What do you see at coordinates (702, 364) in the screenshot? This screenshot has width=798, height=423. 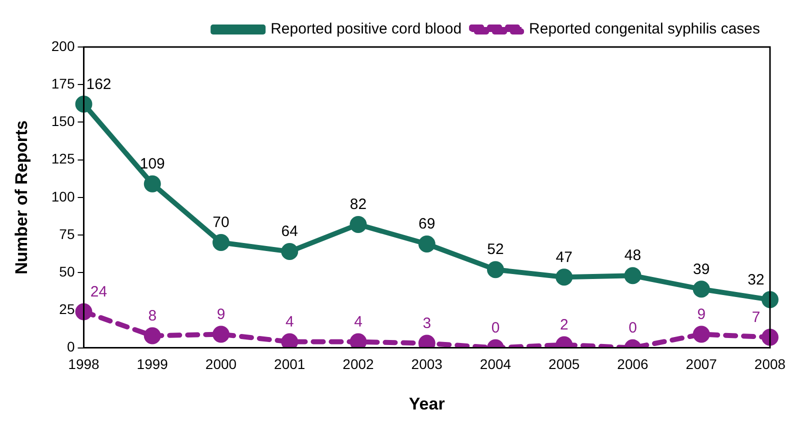 I see `x-tick-label: 2007` at bounding box center [702, 364].